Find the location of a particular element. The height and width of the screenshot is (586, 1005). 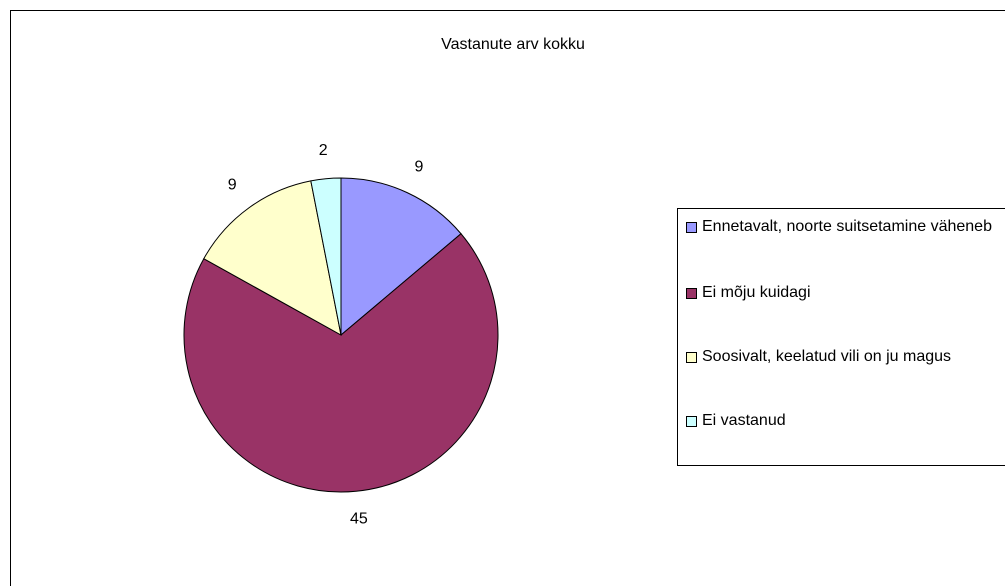

legend-item: Ennetavalt, noorte suitsetamine väheneb is located at coordinates (844, 227).